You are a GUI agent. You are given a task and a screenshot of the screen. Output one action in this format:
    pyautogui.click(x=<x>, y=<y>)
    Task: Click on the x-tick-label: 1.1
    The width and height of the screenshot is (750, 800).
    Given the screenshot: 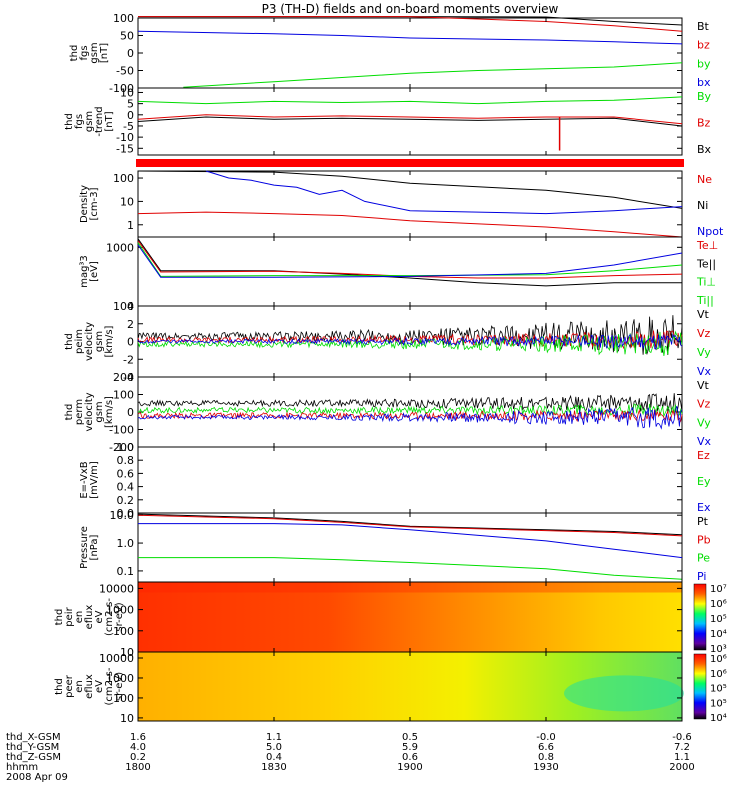 What is the action you would take?
    pyautogui.click(x=682, y=757)
    